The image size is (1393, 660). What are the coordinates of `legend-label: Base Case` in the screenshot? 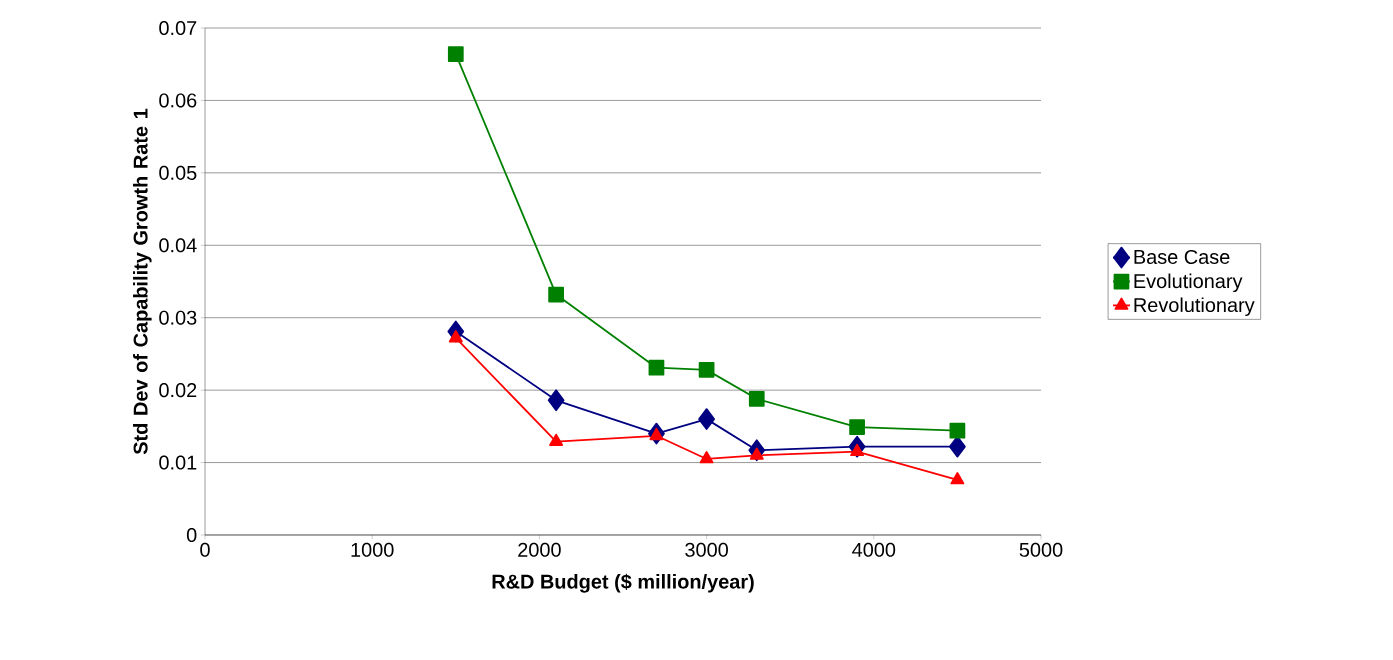 It's located at (1182, 256).